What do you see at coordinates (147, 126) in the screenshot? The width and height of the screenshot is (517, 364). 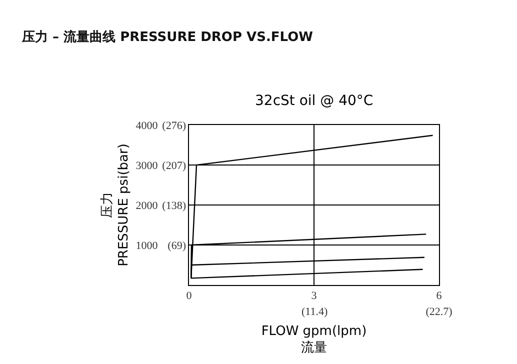 I see `y-tick-label: 4000` at bounding box center [147, 126].